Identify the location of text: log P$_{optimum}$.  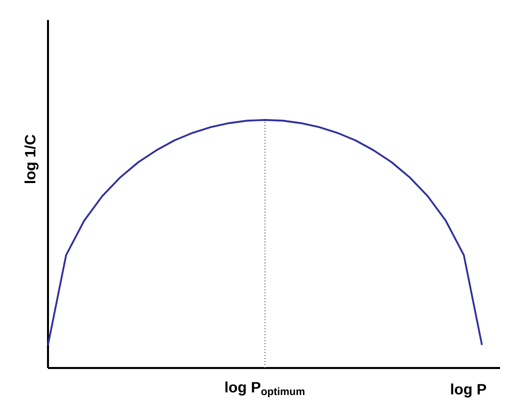
(264, 390).